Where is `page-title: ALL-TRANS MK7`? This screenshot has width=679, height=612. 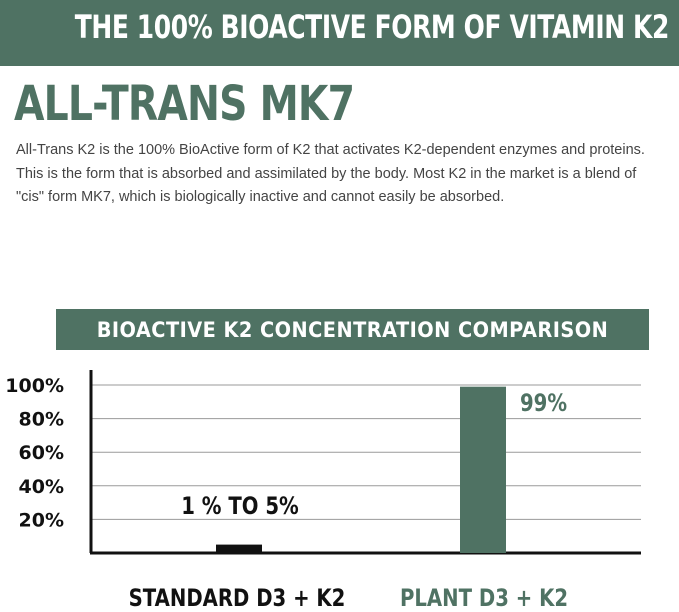 page-title: ALL-TRANS MK7 is located at coordinates (184, 104).